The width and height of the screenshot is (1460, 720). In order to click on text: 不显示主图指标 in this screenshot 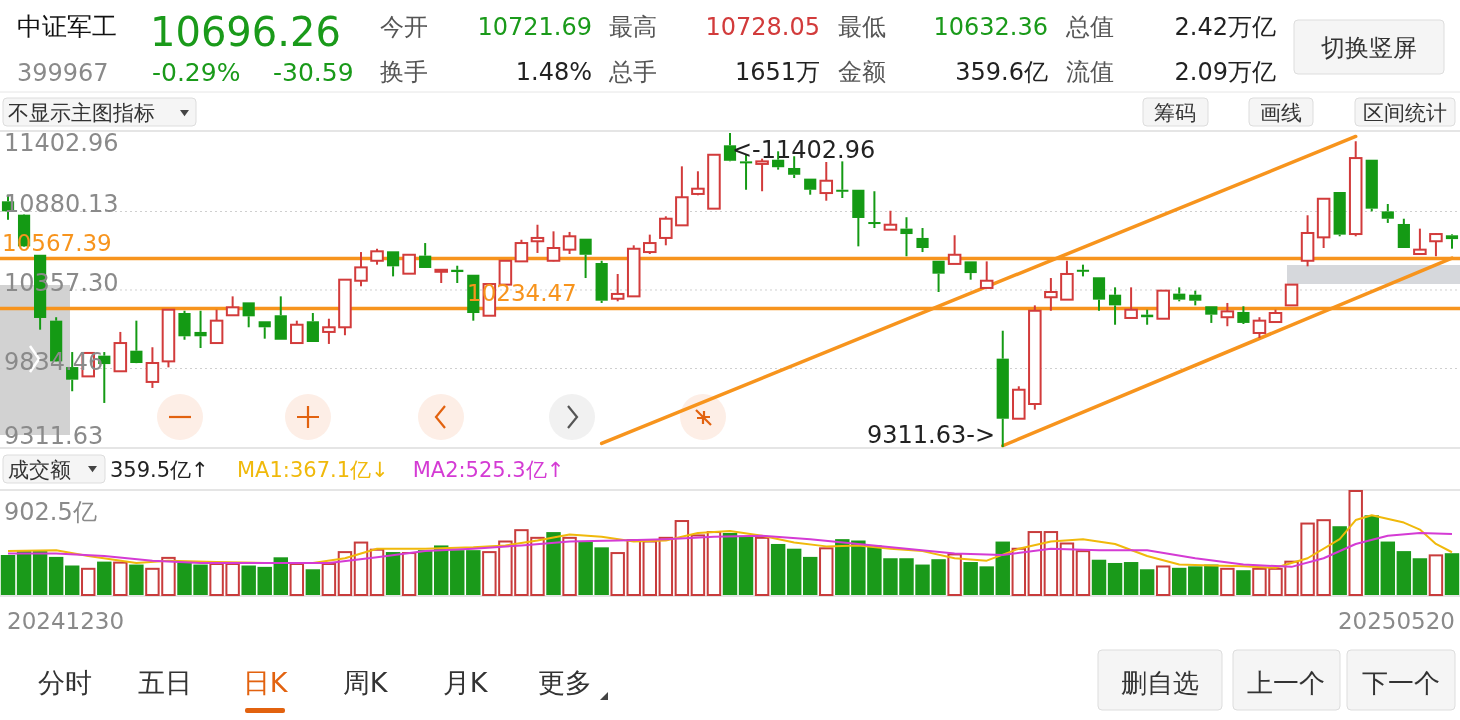, I will do `click(81, 113)`.